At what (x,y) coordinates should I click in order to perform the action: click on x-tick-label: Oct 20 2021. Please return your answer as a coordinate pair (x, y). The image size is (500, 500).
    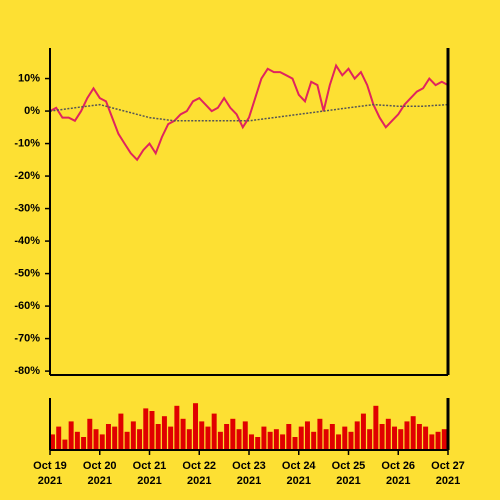
    Looking at the image, I should click on (100, 473).